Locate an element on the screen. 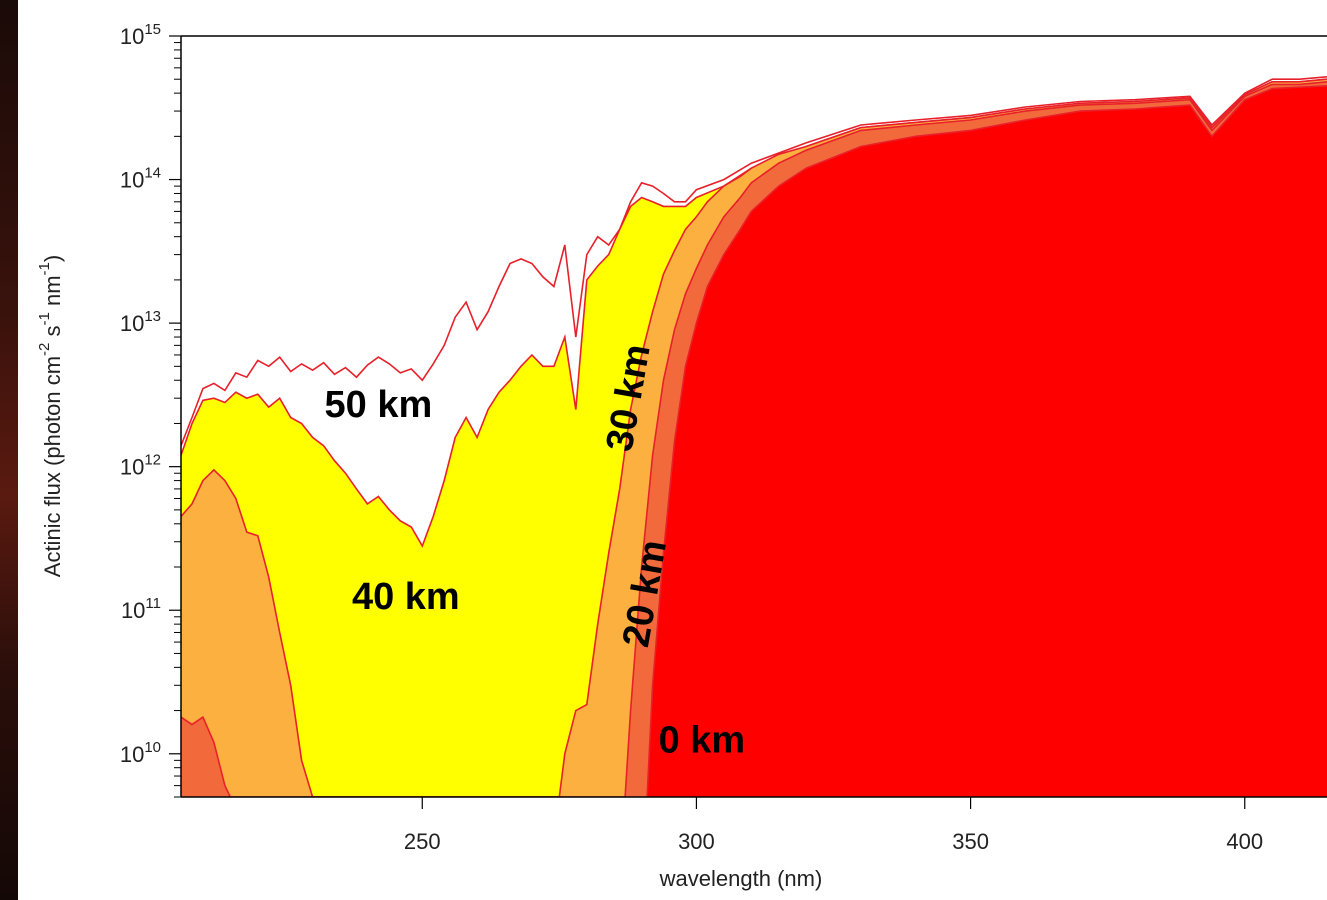  y-tick-label: 1010 is located at coordinates (140, 753).